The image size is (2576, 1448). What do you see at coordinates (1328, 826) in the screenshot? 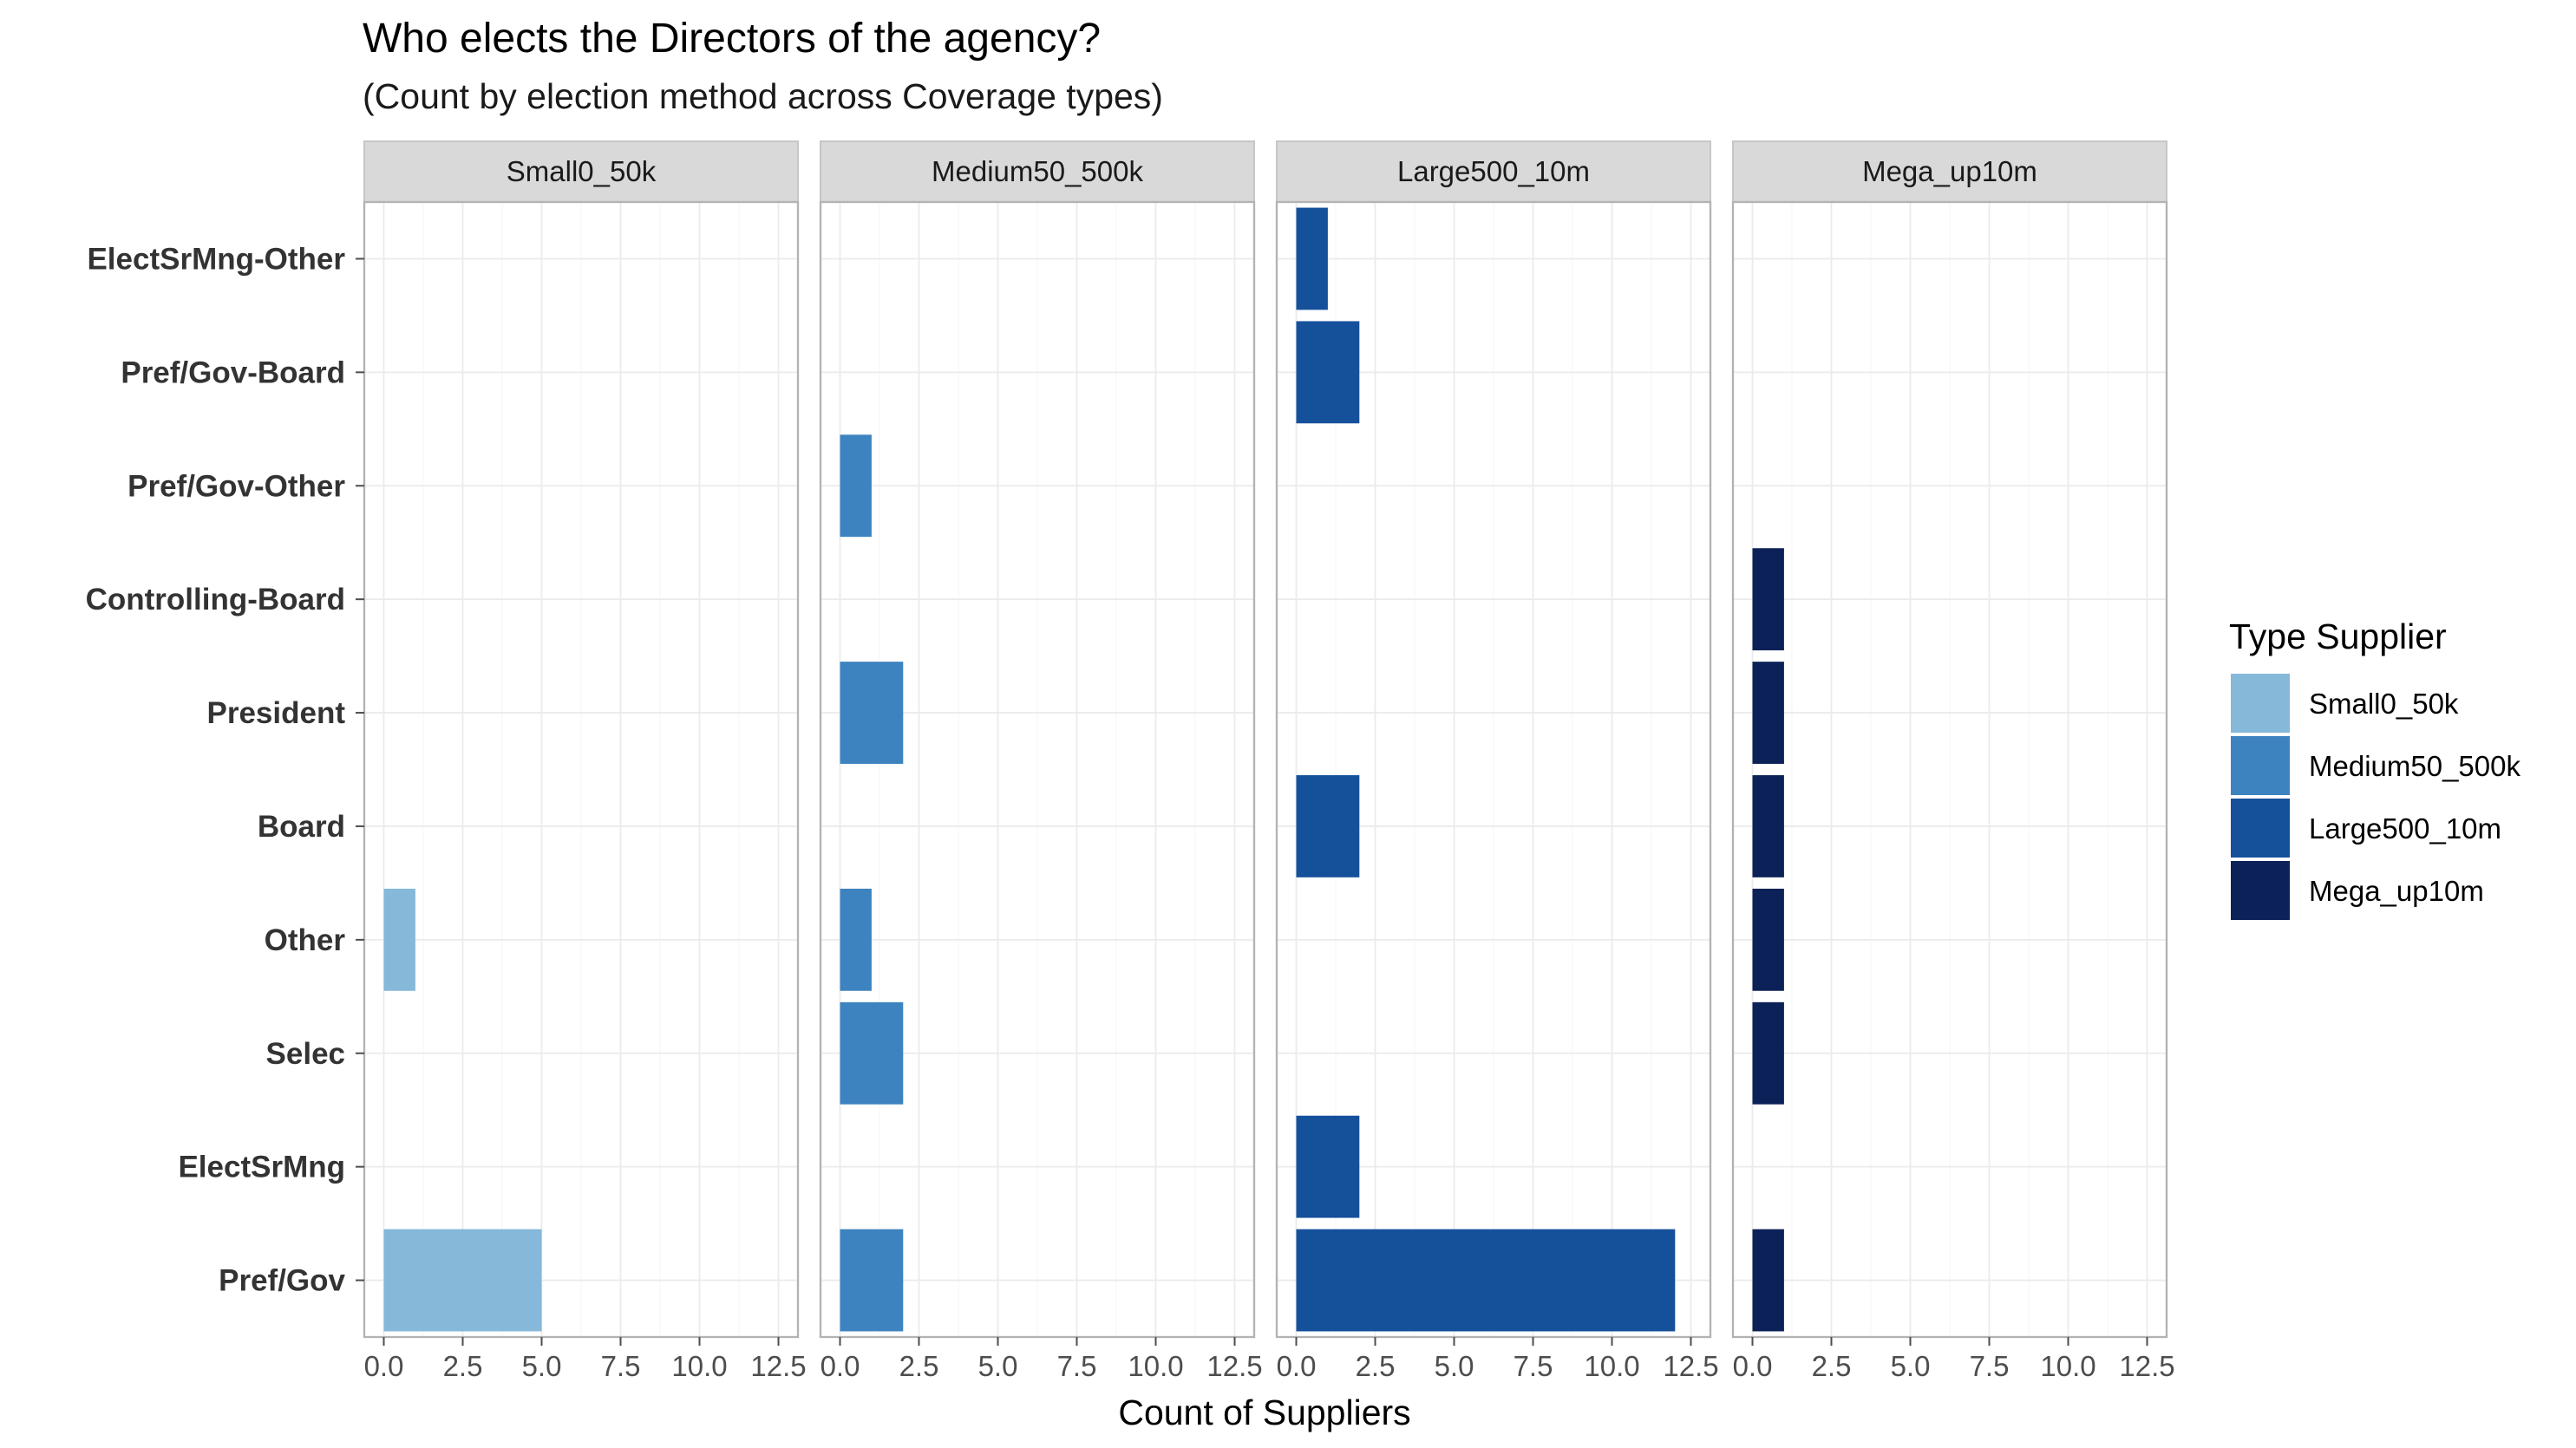
I see `bar-large500-10m-board` at bounding box center [1328, 826].